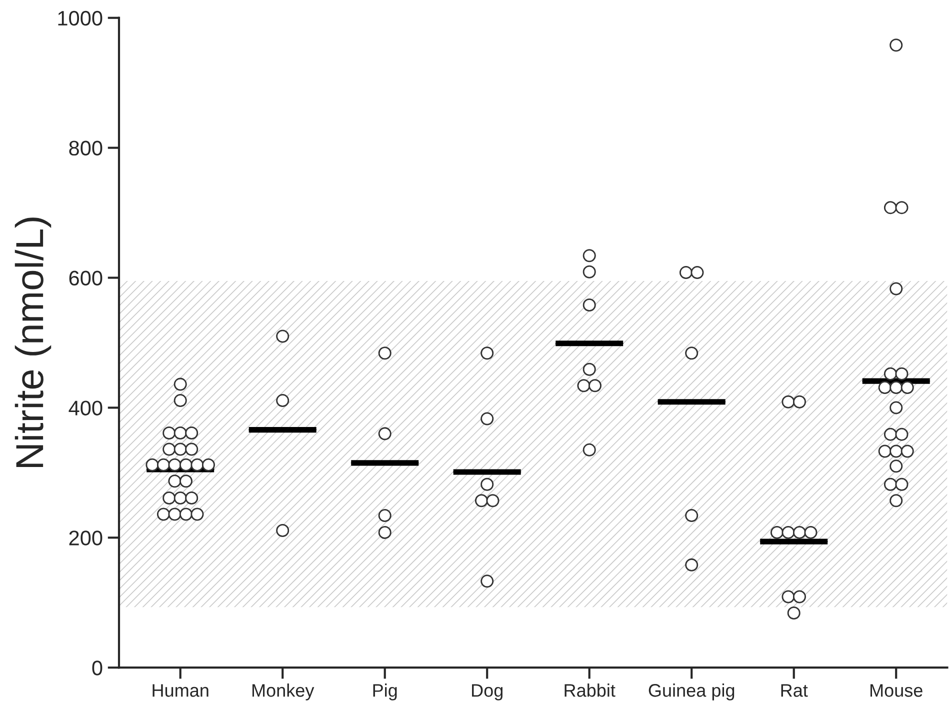 The width and height of the screenshot is (952, 714). Describe the element at coordinates (590, 690) in the screenshot. I see `x-tick-label: Rabbit` at that location.